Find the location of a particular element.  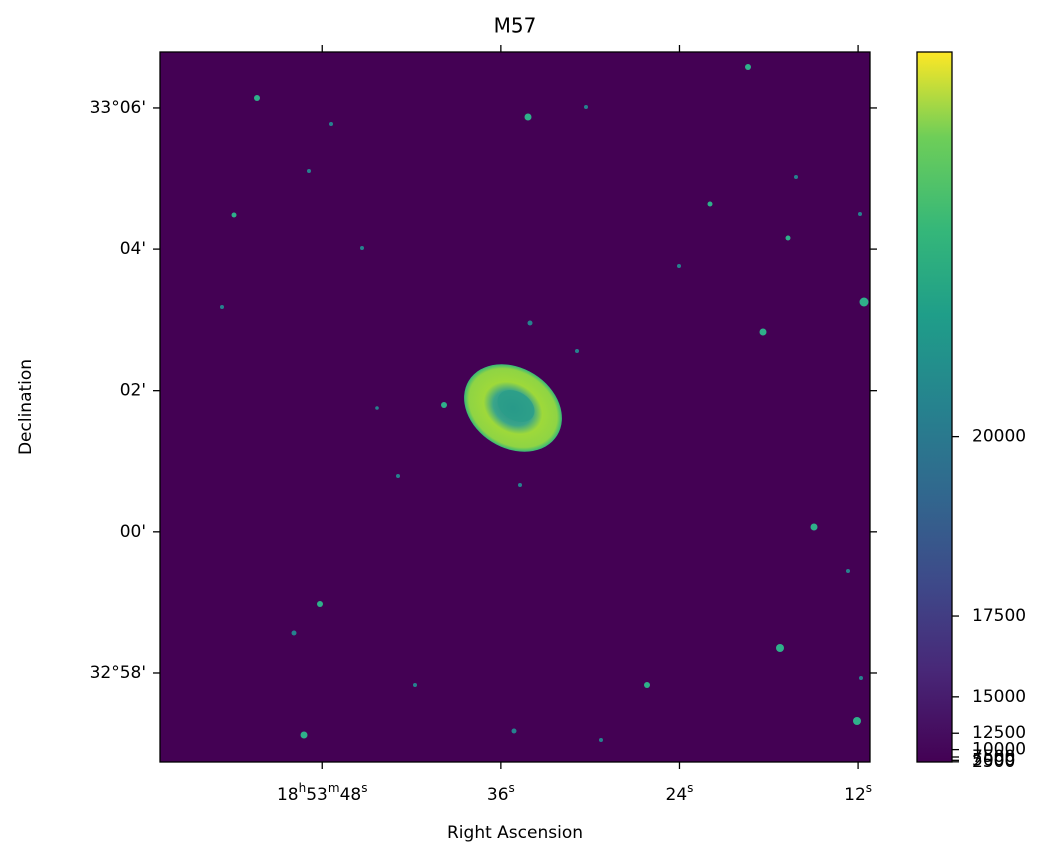

colorbar-tick-label: 2500 is located at coordinates (993, 762).